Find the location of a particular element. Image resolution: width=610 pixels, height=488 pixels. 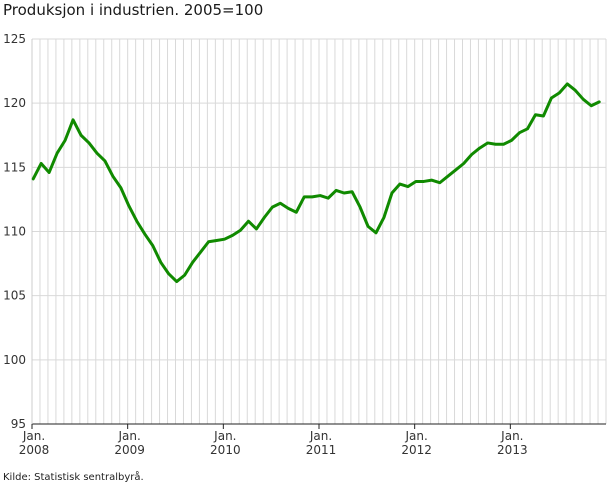

y-tick-label: 100 is located at coordinates (14, 360).